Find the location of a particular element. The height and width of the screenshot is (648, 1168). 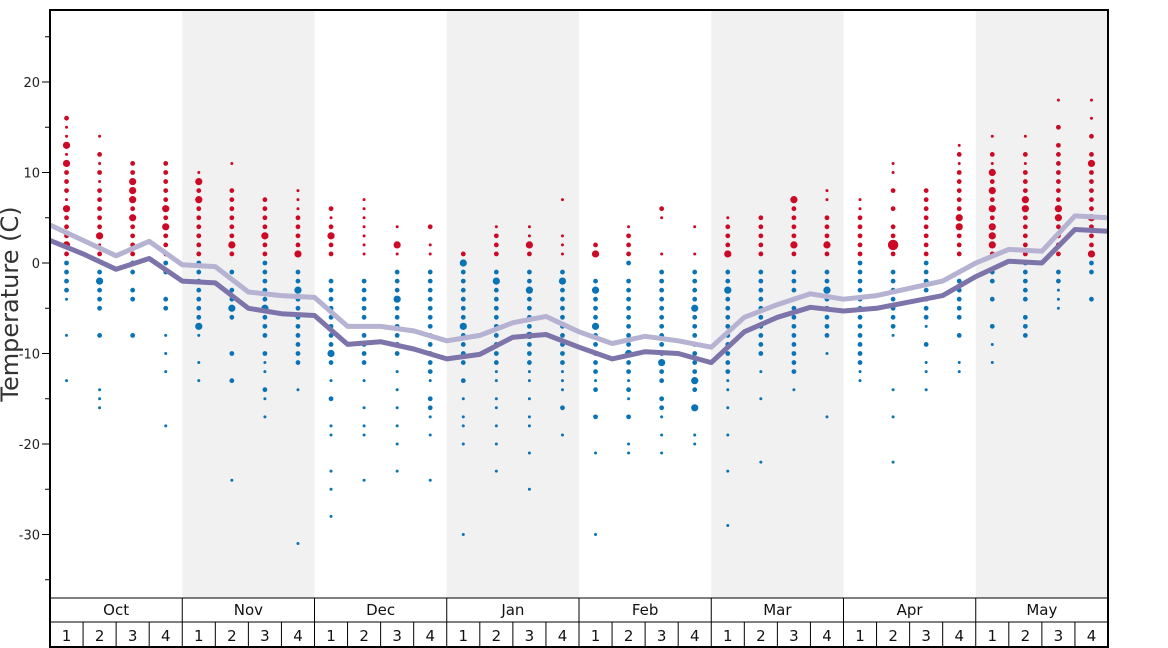

week-label: 3 is located at coordinates (397, 636).